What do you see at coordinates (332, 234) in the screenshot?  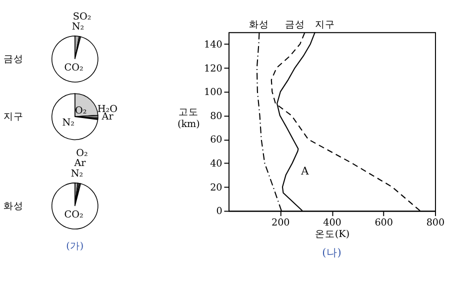 I see `x-axis-title: 온도(K)` at bounding box center [332, 234].